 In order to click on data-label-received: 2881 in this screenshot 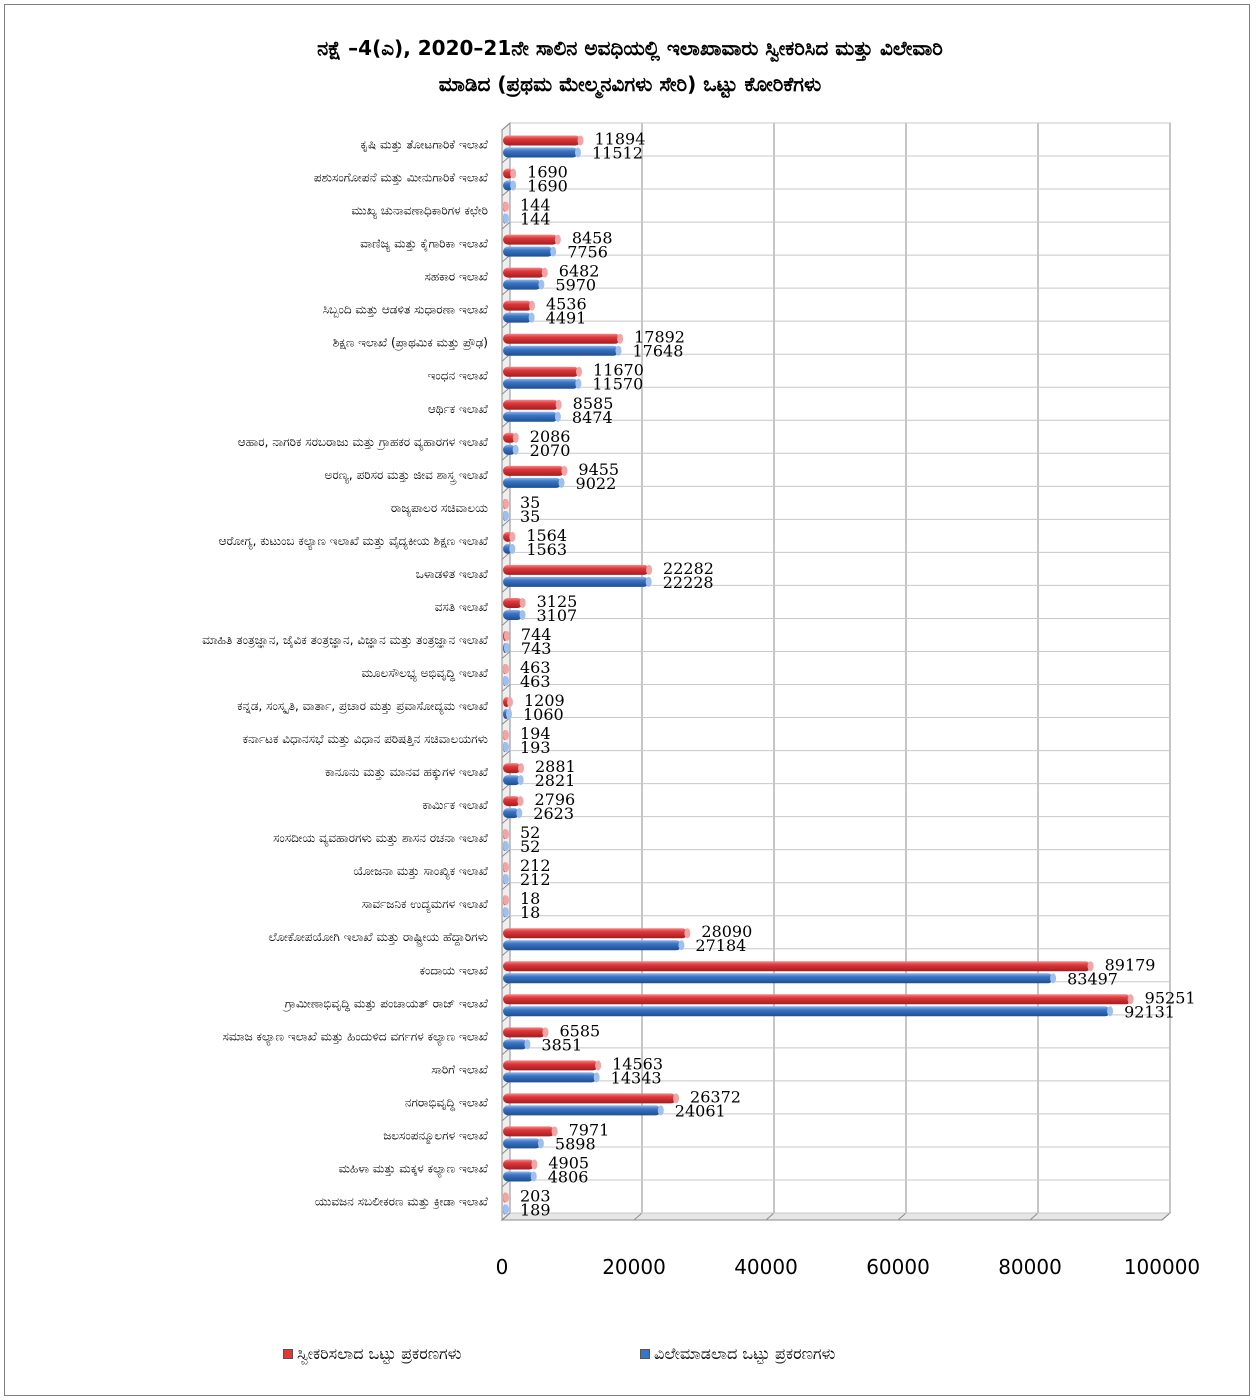, I will do `click(555, 766)`.